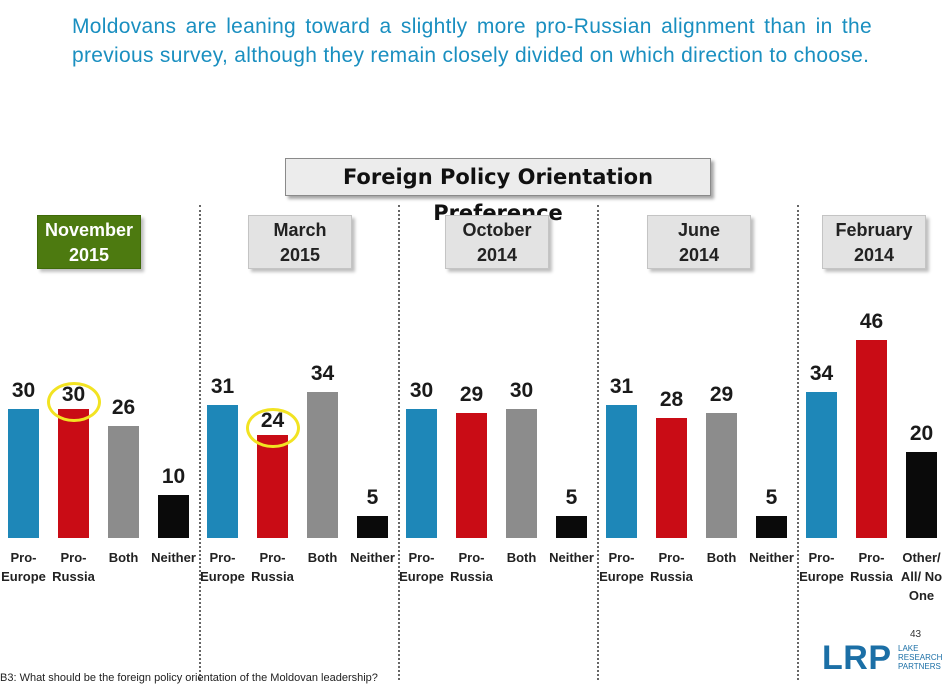  I want to click on period-month: June, so click(699, 230).